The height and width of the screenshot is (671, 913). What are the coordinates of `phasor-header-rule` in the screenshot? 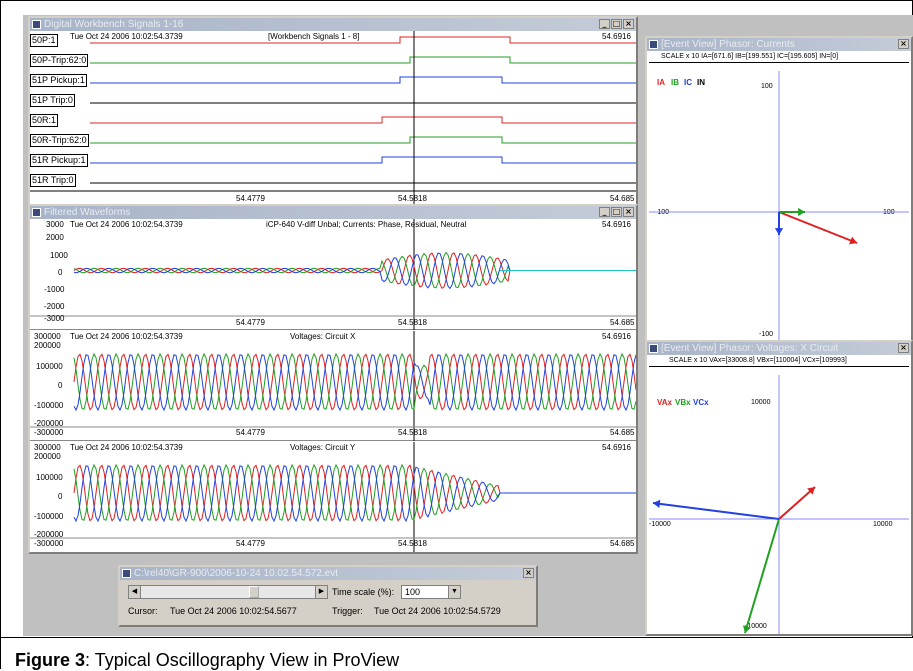 It's located at (779, 366).